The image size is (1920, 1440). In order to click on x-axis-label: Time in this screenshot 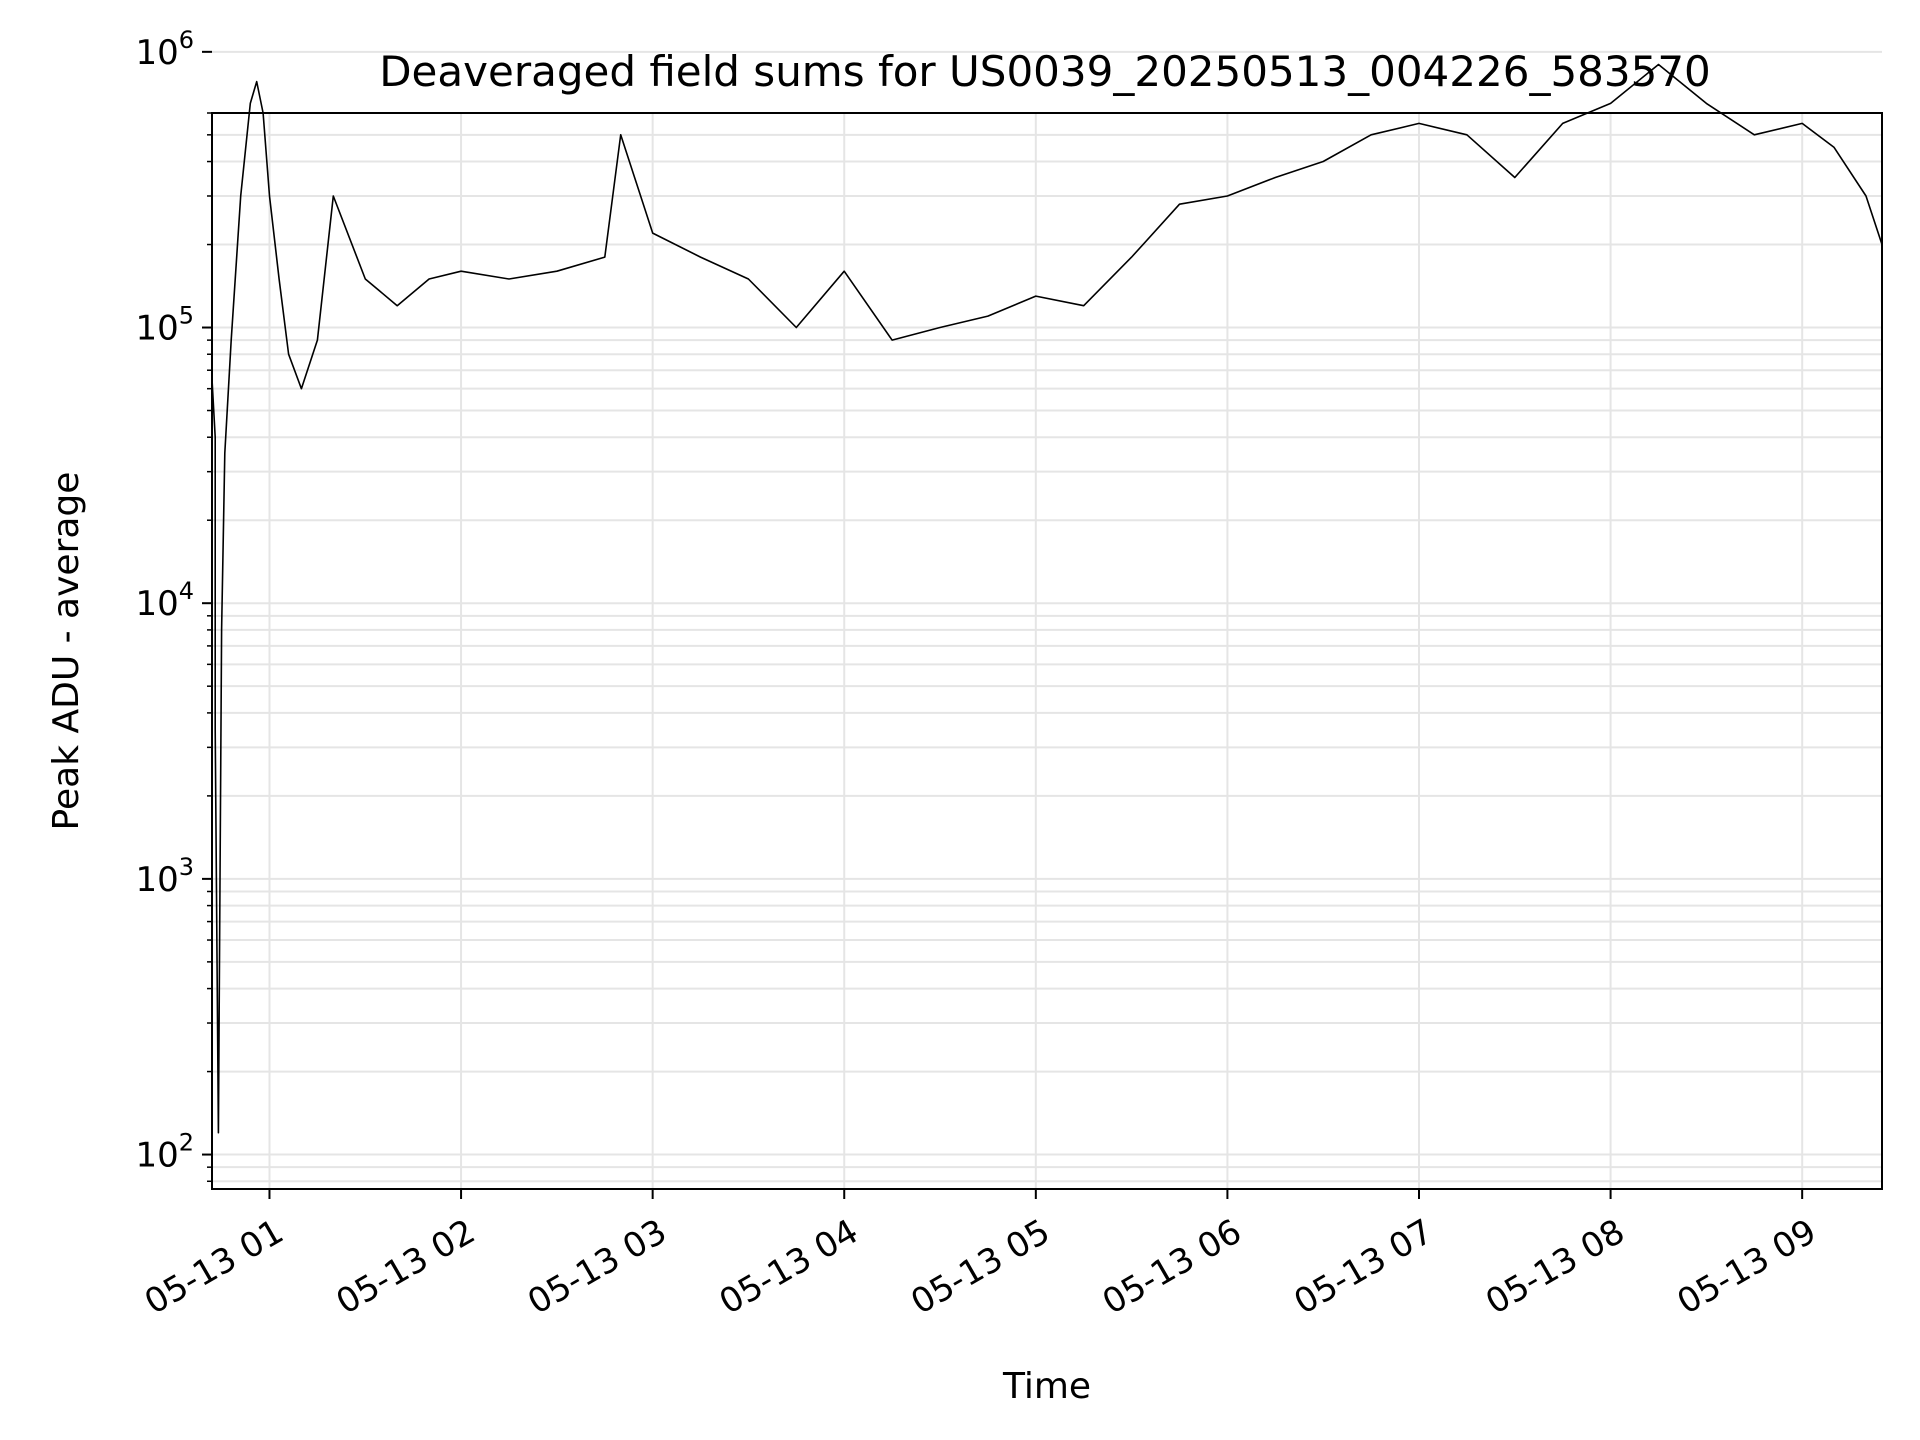, I will do `click(1046, 1386)`.